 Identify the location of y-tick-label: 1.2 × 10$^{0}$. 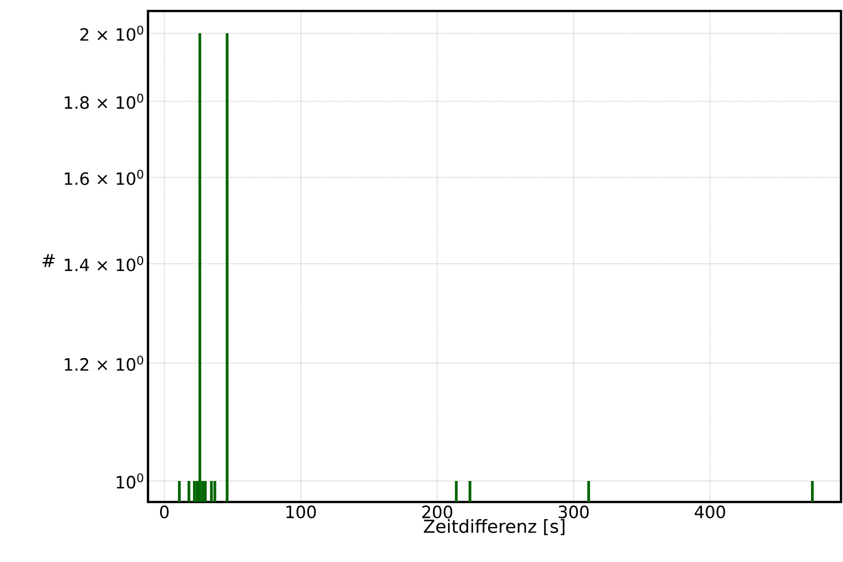
(104, 363).